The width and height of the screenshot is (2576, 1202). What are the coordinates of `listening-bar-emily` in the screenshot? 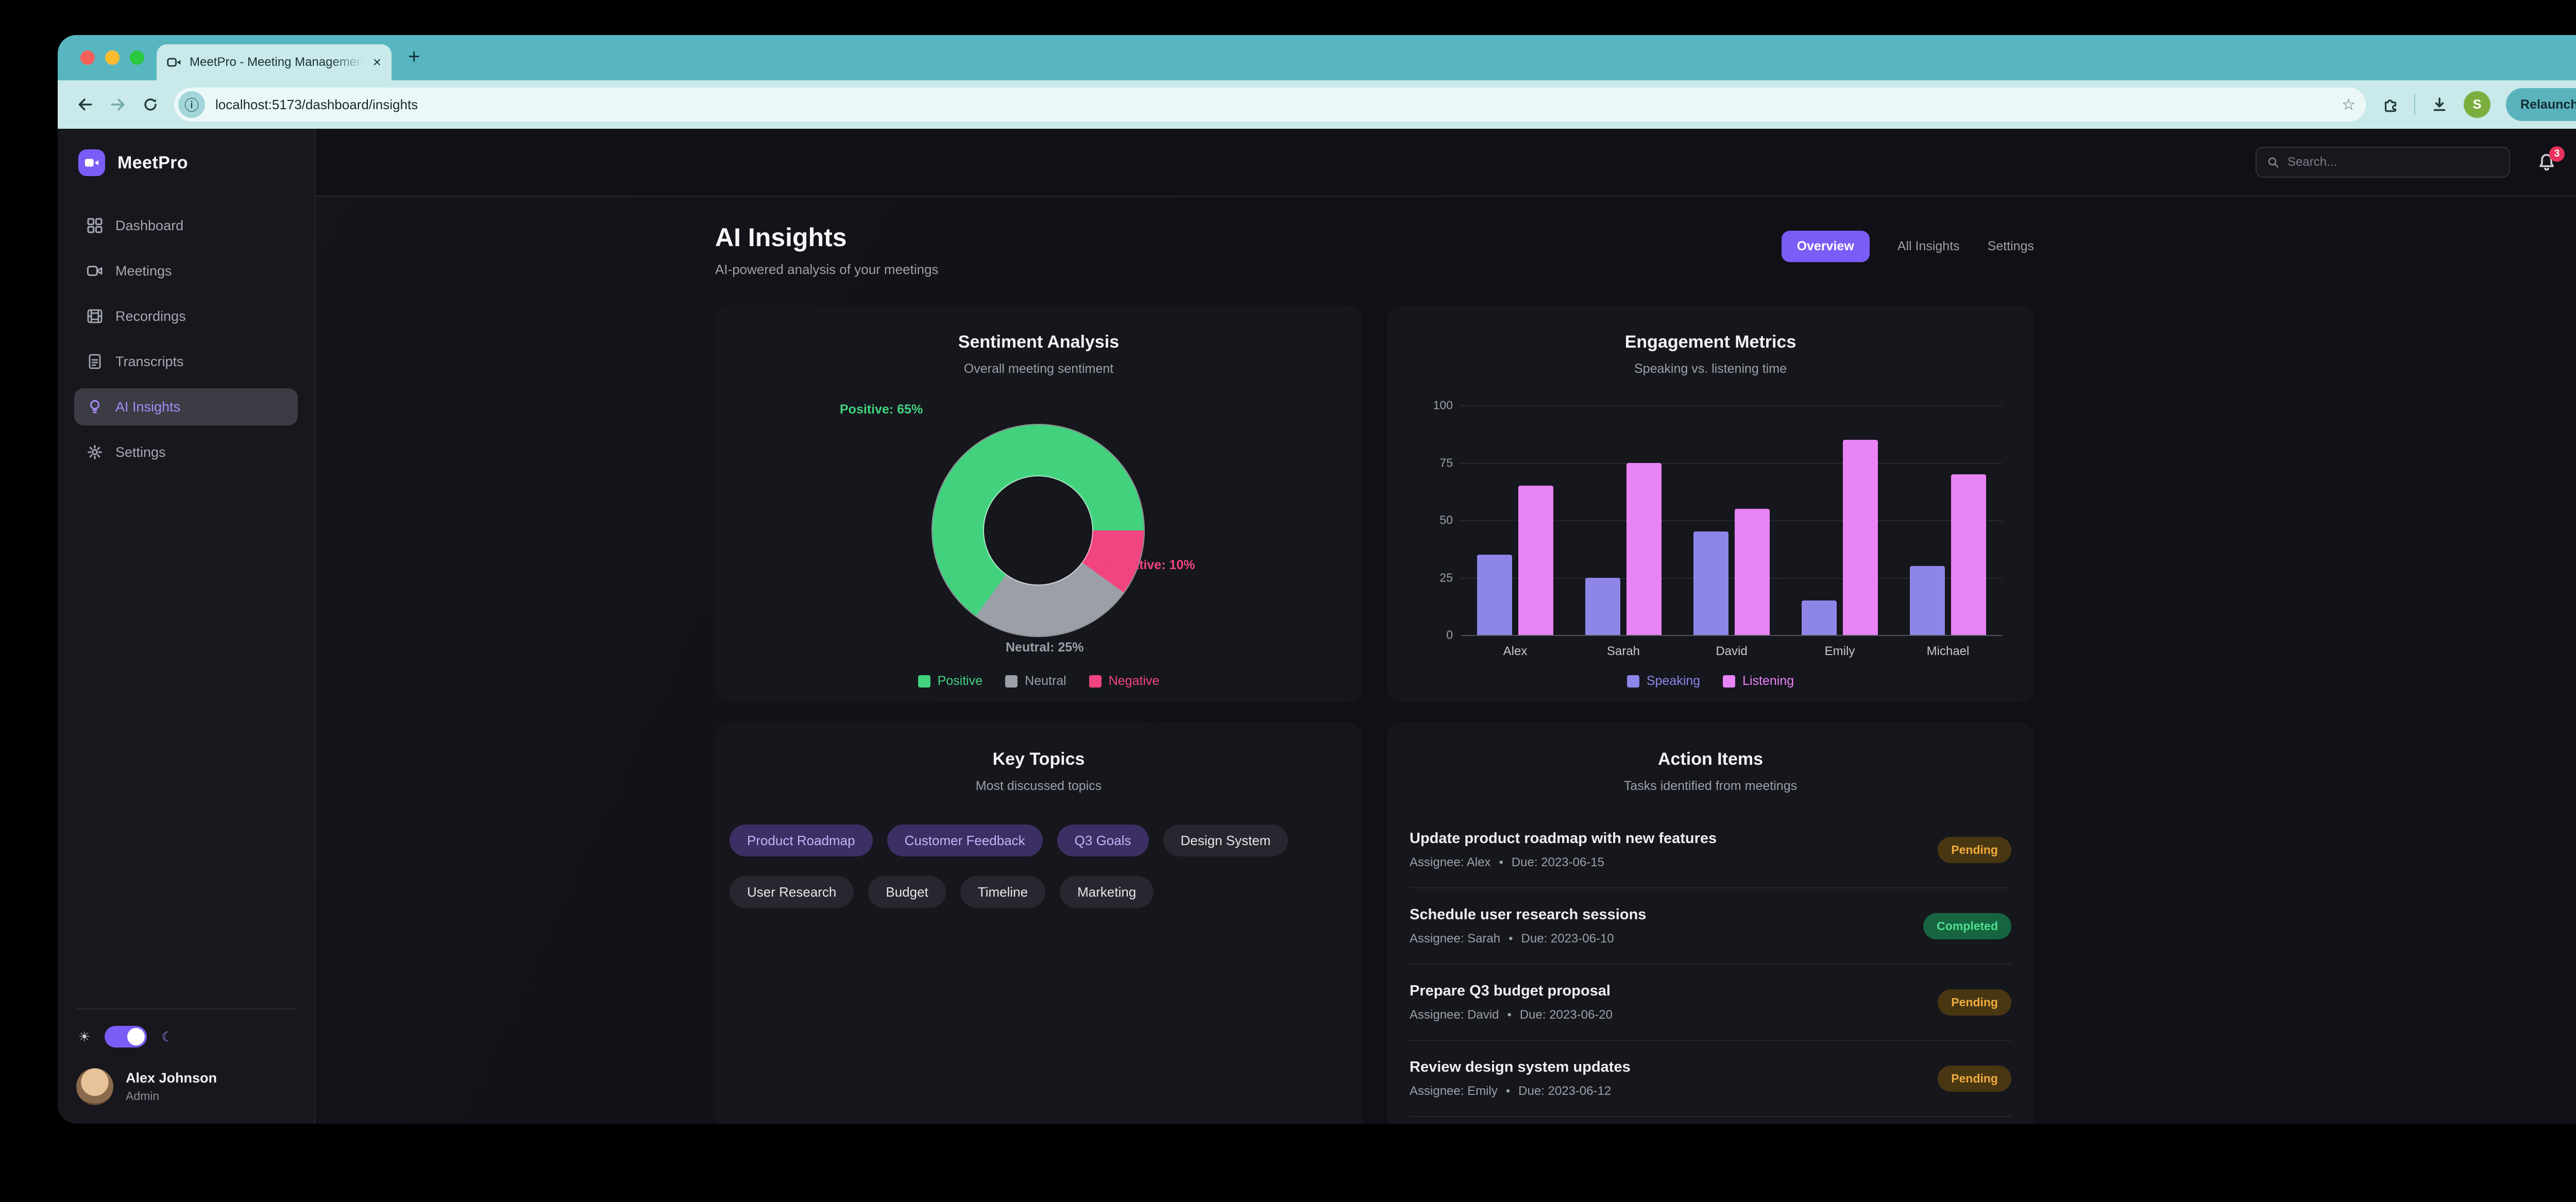 It's located at (1860, 537).